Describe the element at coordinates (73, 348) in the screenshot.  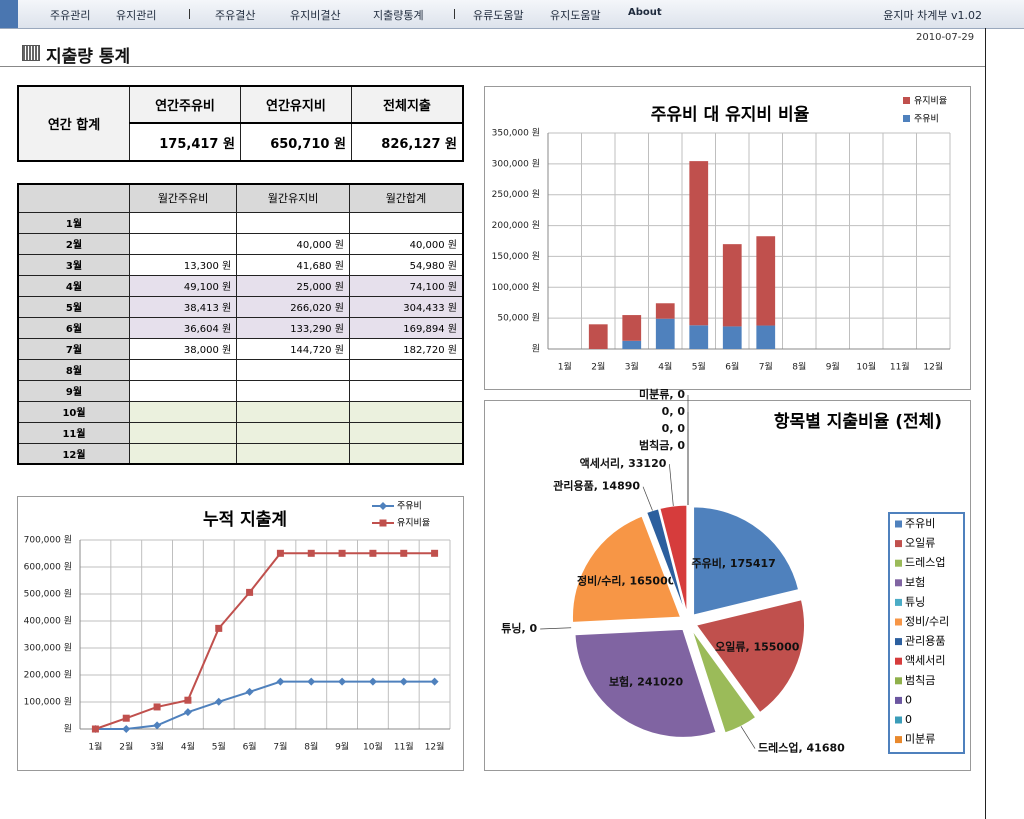
I see `row-header: 7월` at that location.